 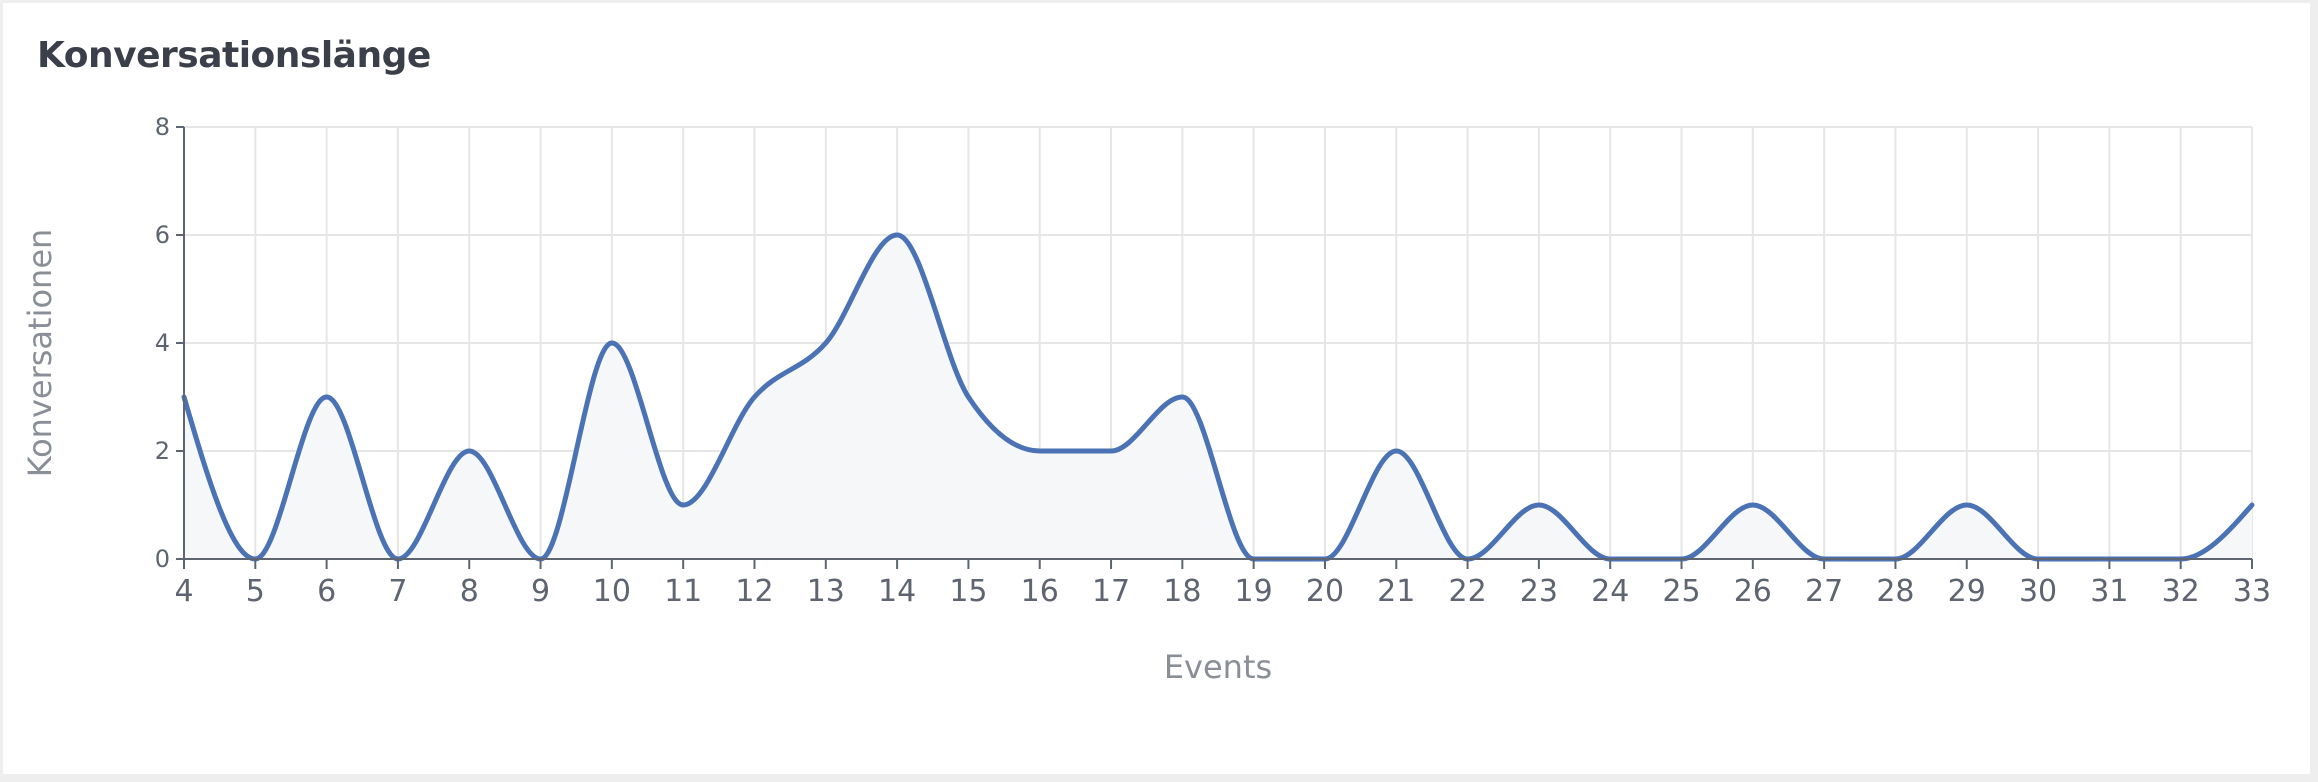 I want to click on x-tick-label: 18, so click(x=1182, y=591).